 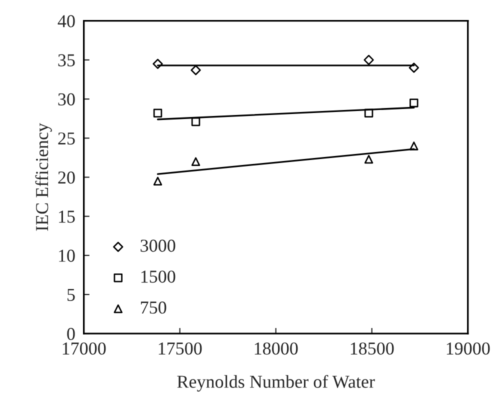 What do you see at coordinates (66, 177) in the screenshot?
I see `y-tick-label: 20` at bounding box center [66, 177].